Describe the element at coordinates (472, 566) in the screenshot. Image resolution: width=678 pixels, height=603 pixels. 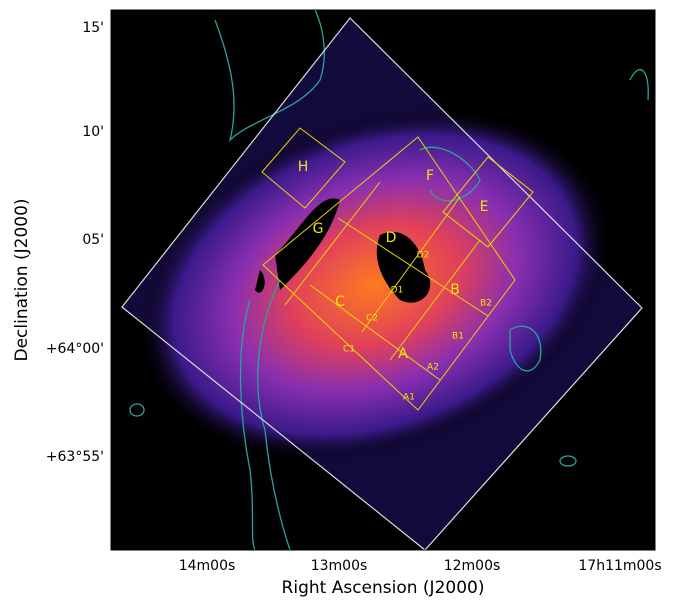
I see `x-tick-label: 12m00s` at that location.